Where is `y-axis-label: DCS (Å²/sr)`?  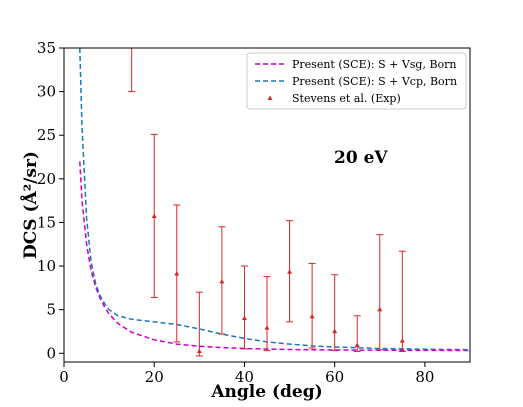
y-axis-label: DCS (Å²/sr) is located at coordinates (30, 205).